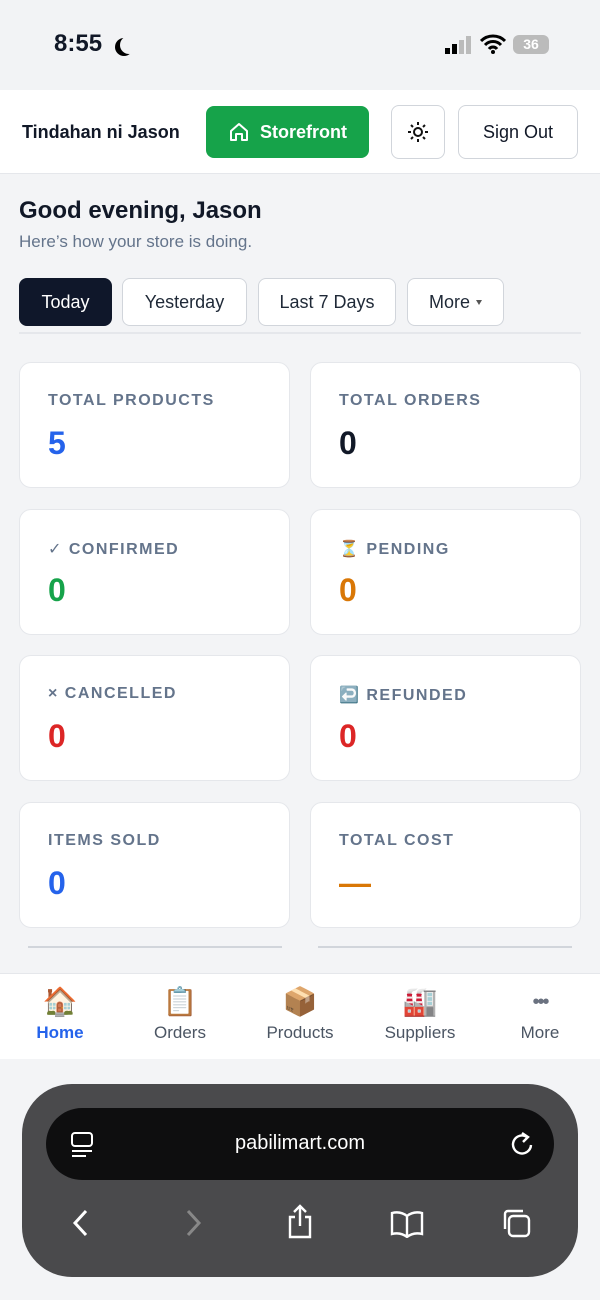 This screenshot has width=600, height=1300. I want to click on stat-value: 5, so click(57, 443).